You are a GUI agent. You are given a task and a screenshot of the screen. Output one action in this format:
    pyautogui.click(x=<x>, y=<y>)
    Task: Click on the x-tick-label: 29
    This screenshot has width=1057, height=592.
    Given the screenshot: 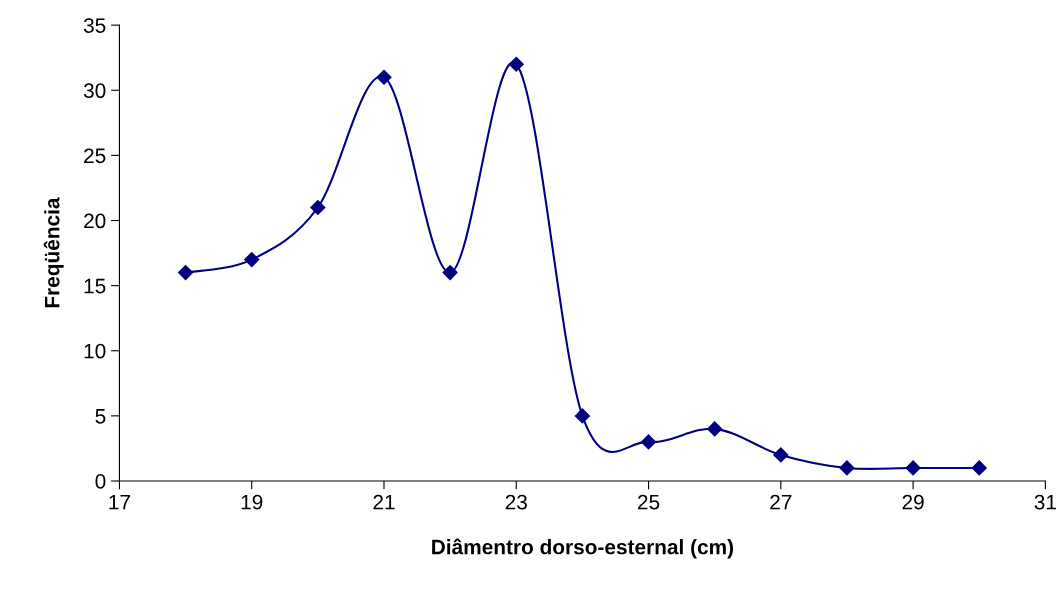 What is the action you would take?
    pyautogui.click(x=913, y=502)
    